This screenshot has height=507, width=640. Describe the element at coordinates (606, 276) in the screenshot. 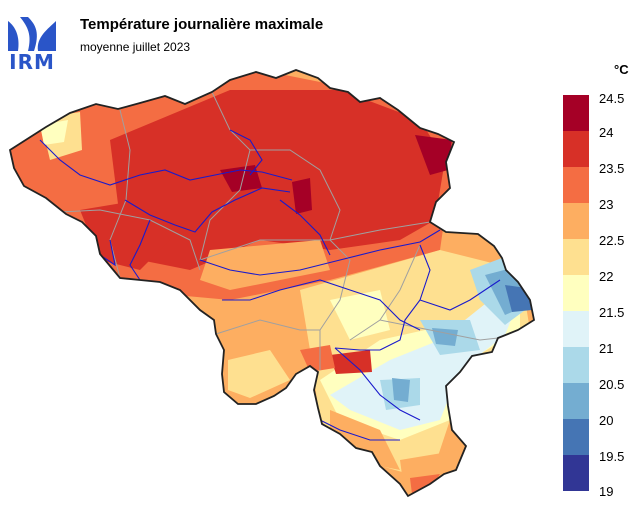

I see `legend-tick: 22` at that location.